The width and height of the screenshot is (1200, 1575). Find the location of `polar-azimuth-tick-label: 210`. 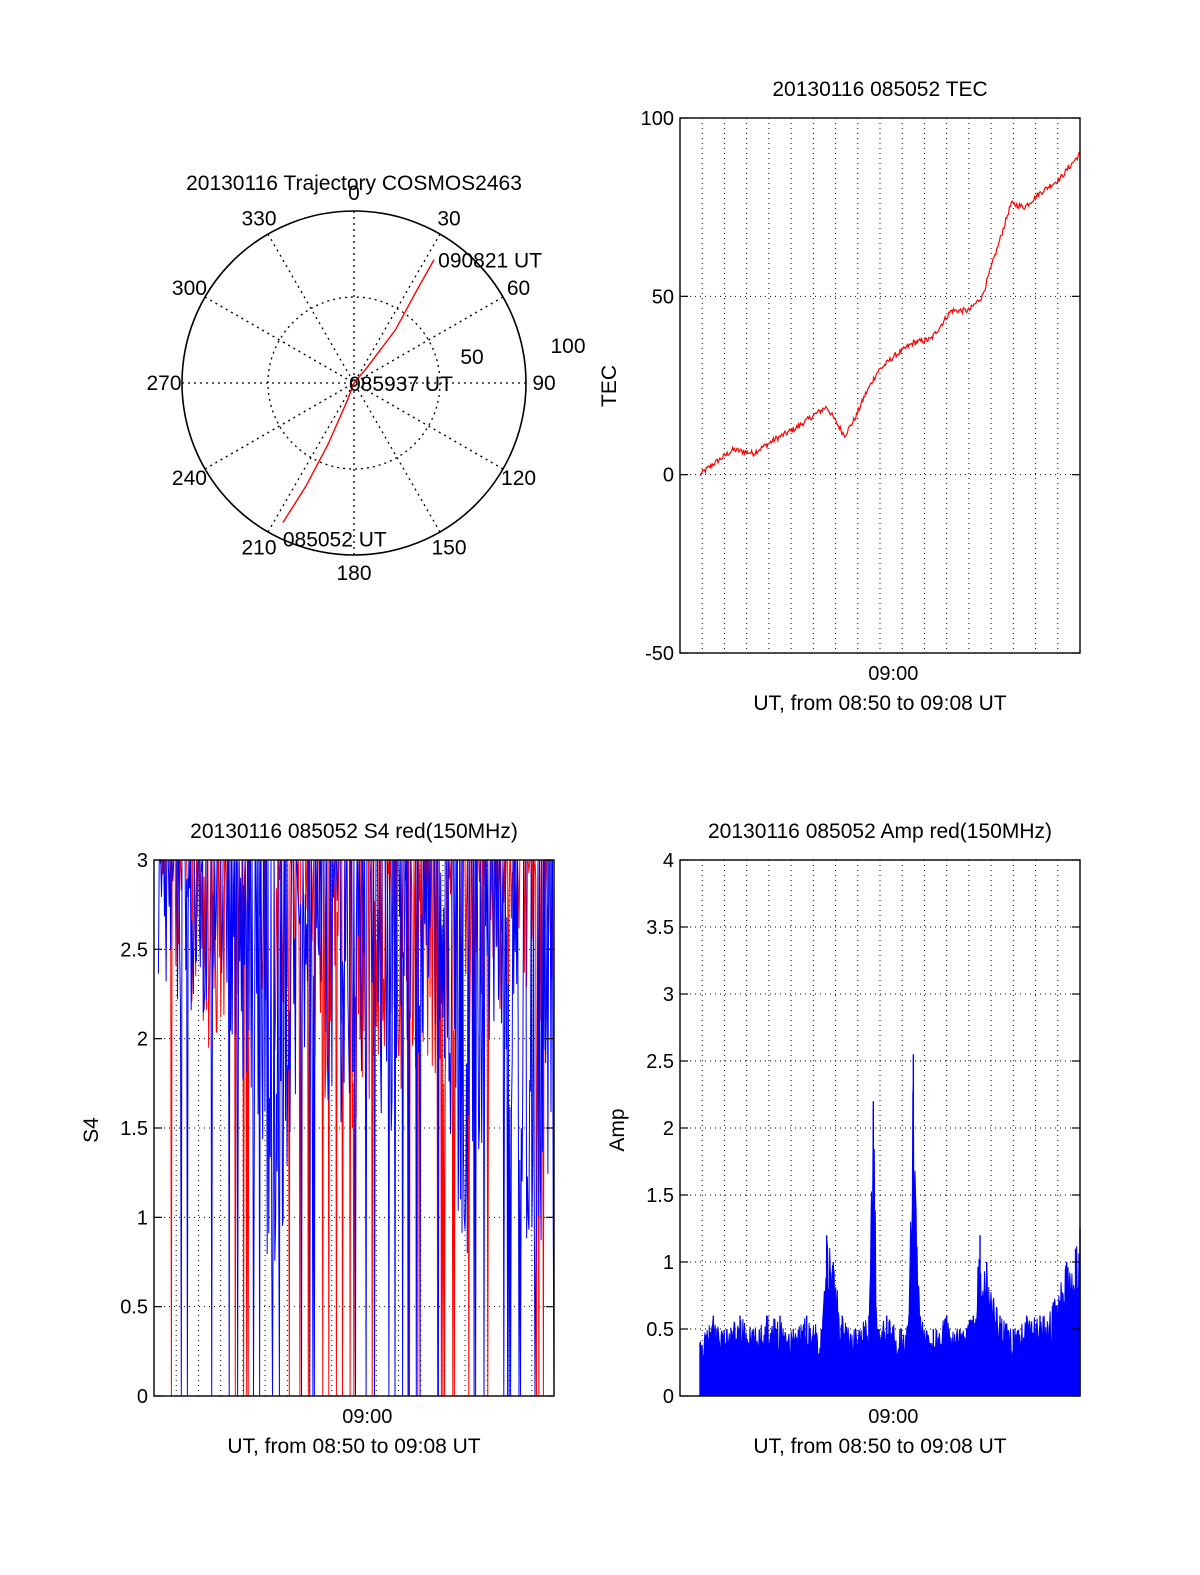

polar-azimuth-tick-label: 210 is located at coordinates (258, 548).